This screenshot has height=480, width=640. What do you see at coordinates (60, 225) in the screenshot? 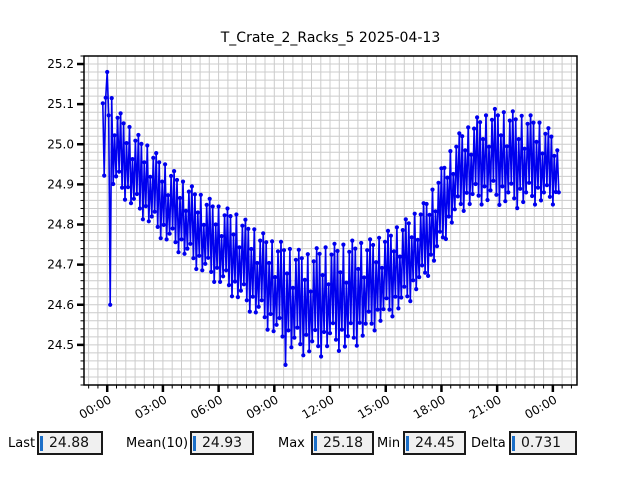
I see `svg-text: 24.8` at bounding box center [60, 225].